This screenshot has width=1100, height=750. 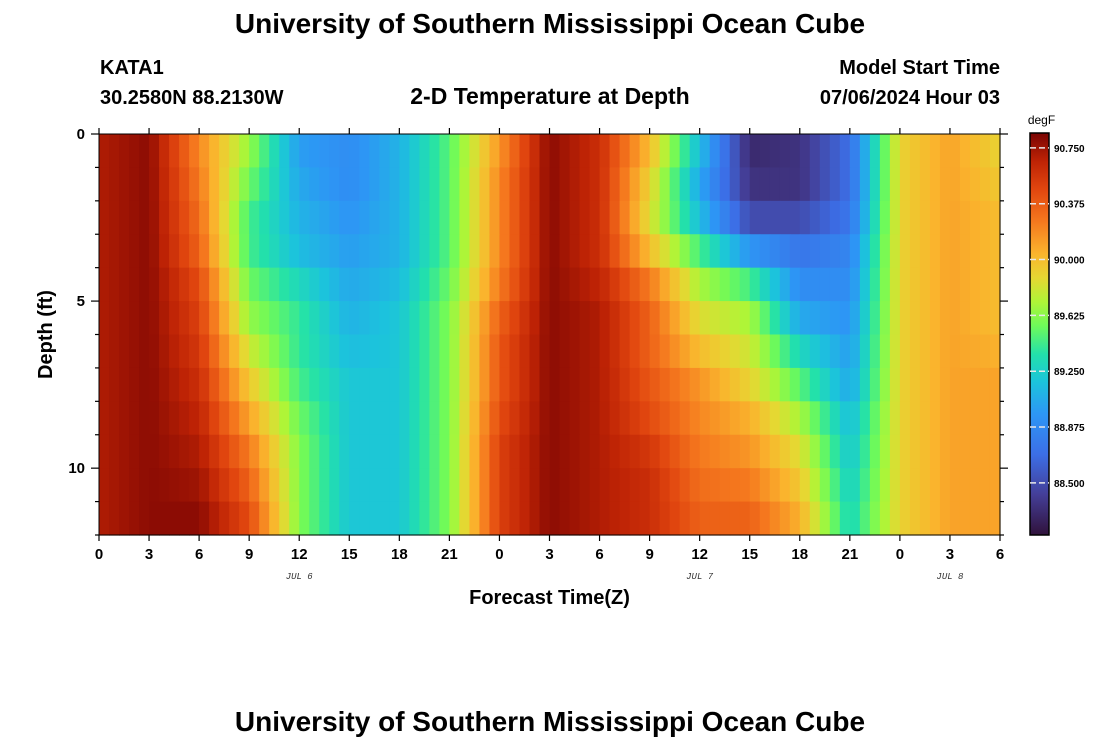 I want to click on colorbar-tick-label: 89.625, so click(x=1069, y=316).